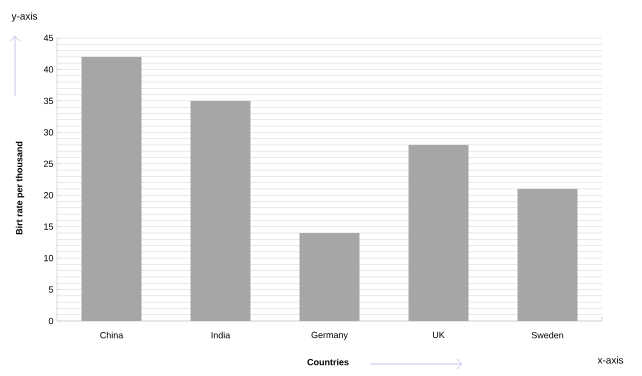  What do you see at coordinates (49, 38) in the screenshot?
I see `y-tick-label: 45` at bounding box center [49, 38].